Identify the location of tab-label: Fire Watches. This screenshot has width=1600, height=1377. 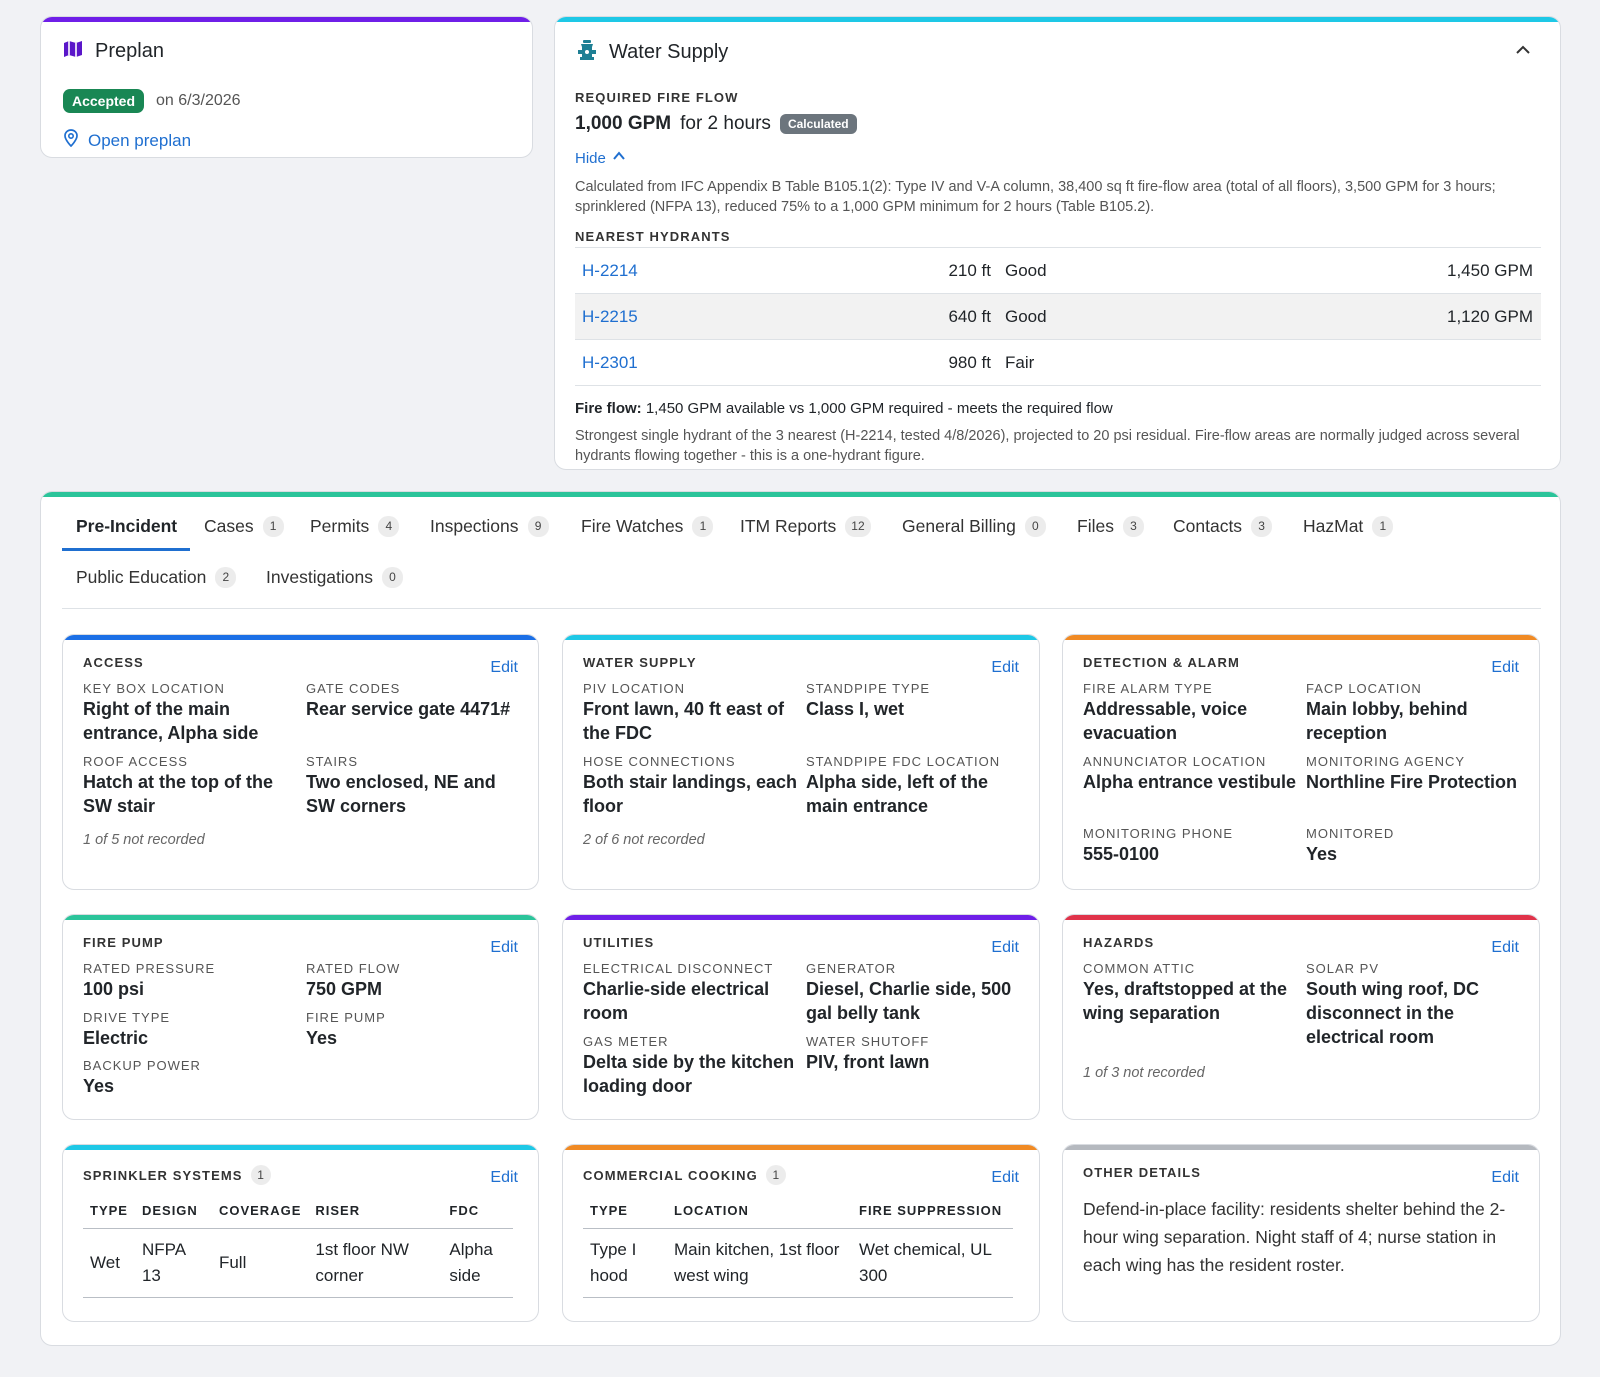
(632, 525).